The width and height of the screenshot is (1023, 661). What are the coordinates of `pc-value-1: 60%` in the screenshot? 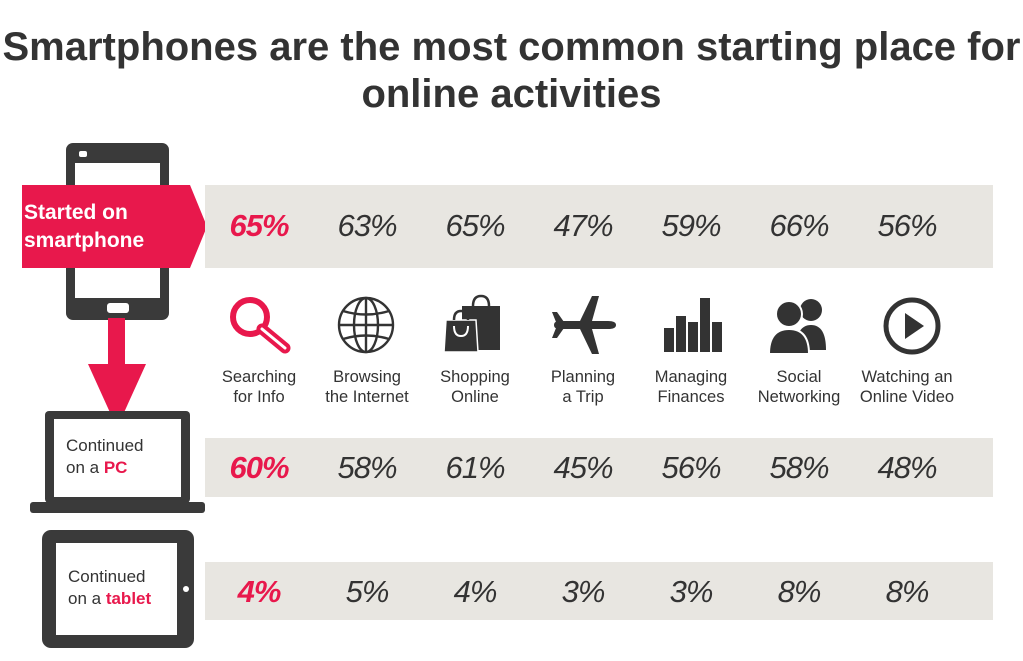 It's located at (259, 467).